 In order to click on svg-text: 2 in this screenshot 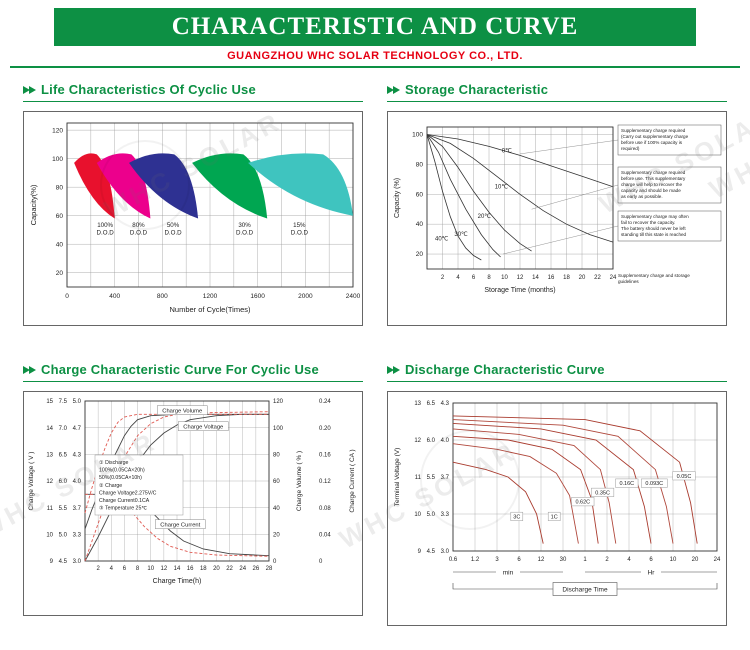, I will do `click(443, 278)`.